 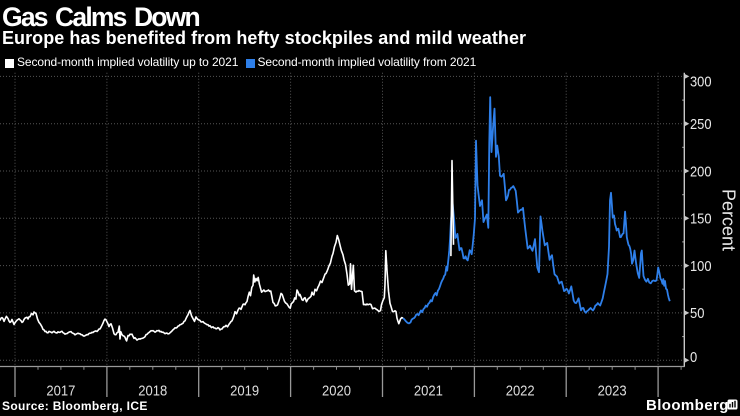 What do you see at coordinates (701, 124) in the screenshot?
I see `svg-text: 250` at bounding box center [701, 124].